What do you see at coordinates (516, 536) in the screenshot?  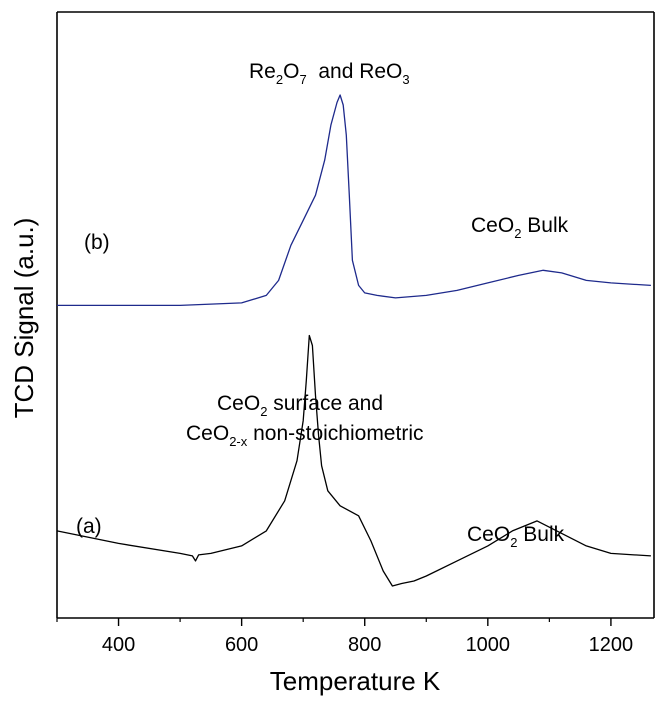 I see `annotation-bulk-a: CeO2 Bulk` at bounding box center [516, 536].